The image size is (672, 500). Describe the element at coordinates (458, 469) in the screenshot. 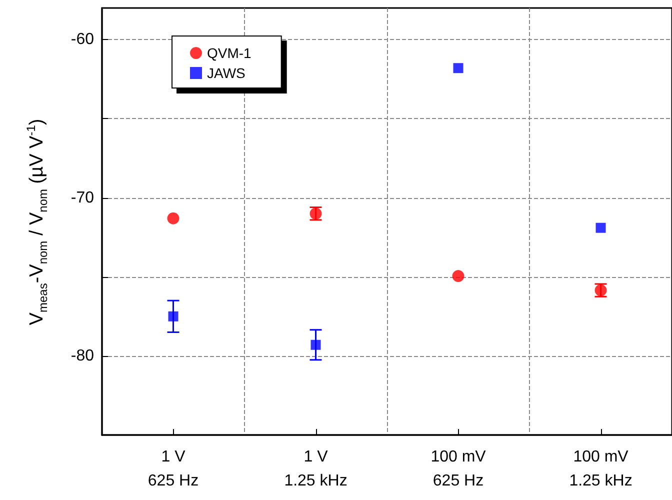

I see `x-tick-label: 100 mV 625 Hz` at that location.